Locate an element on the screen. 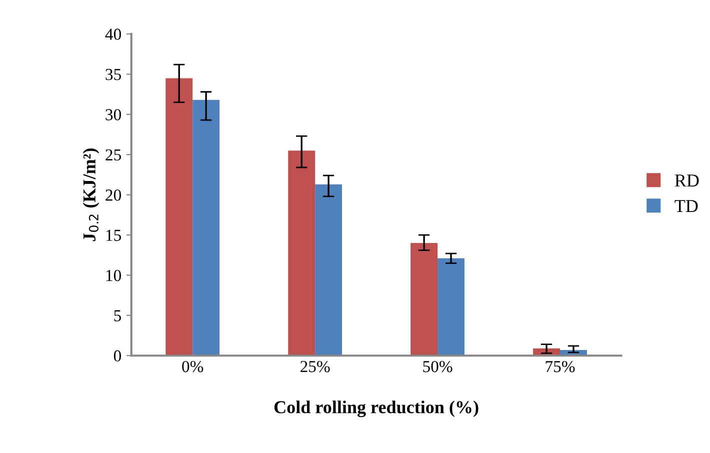 The width and height of the screenshot is (710, 453). x-tick-label: 0% is located at coordinates (193, 366).